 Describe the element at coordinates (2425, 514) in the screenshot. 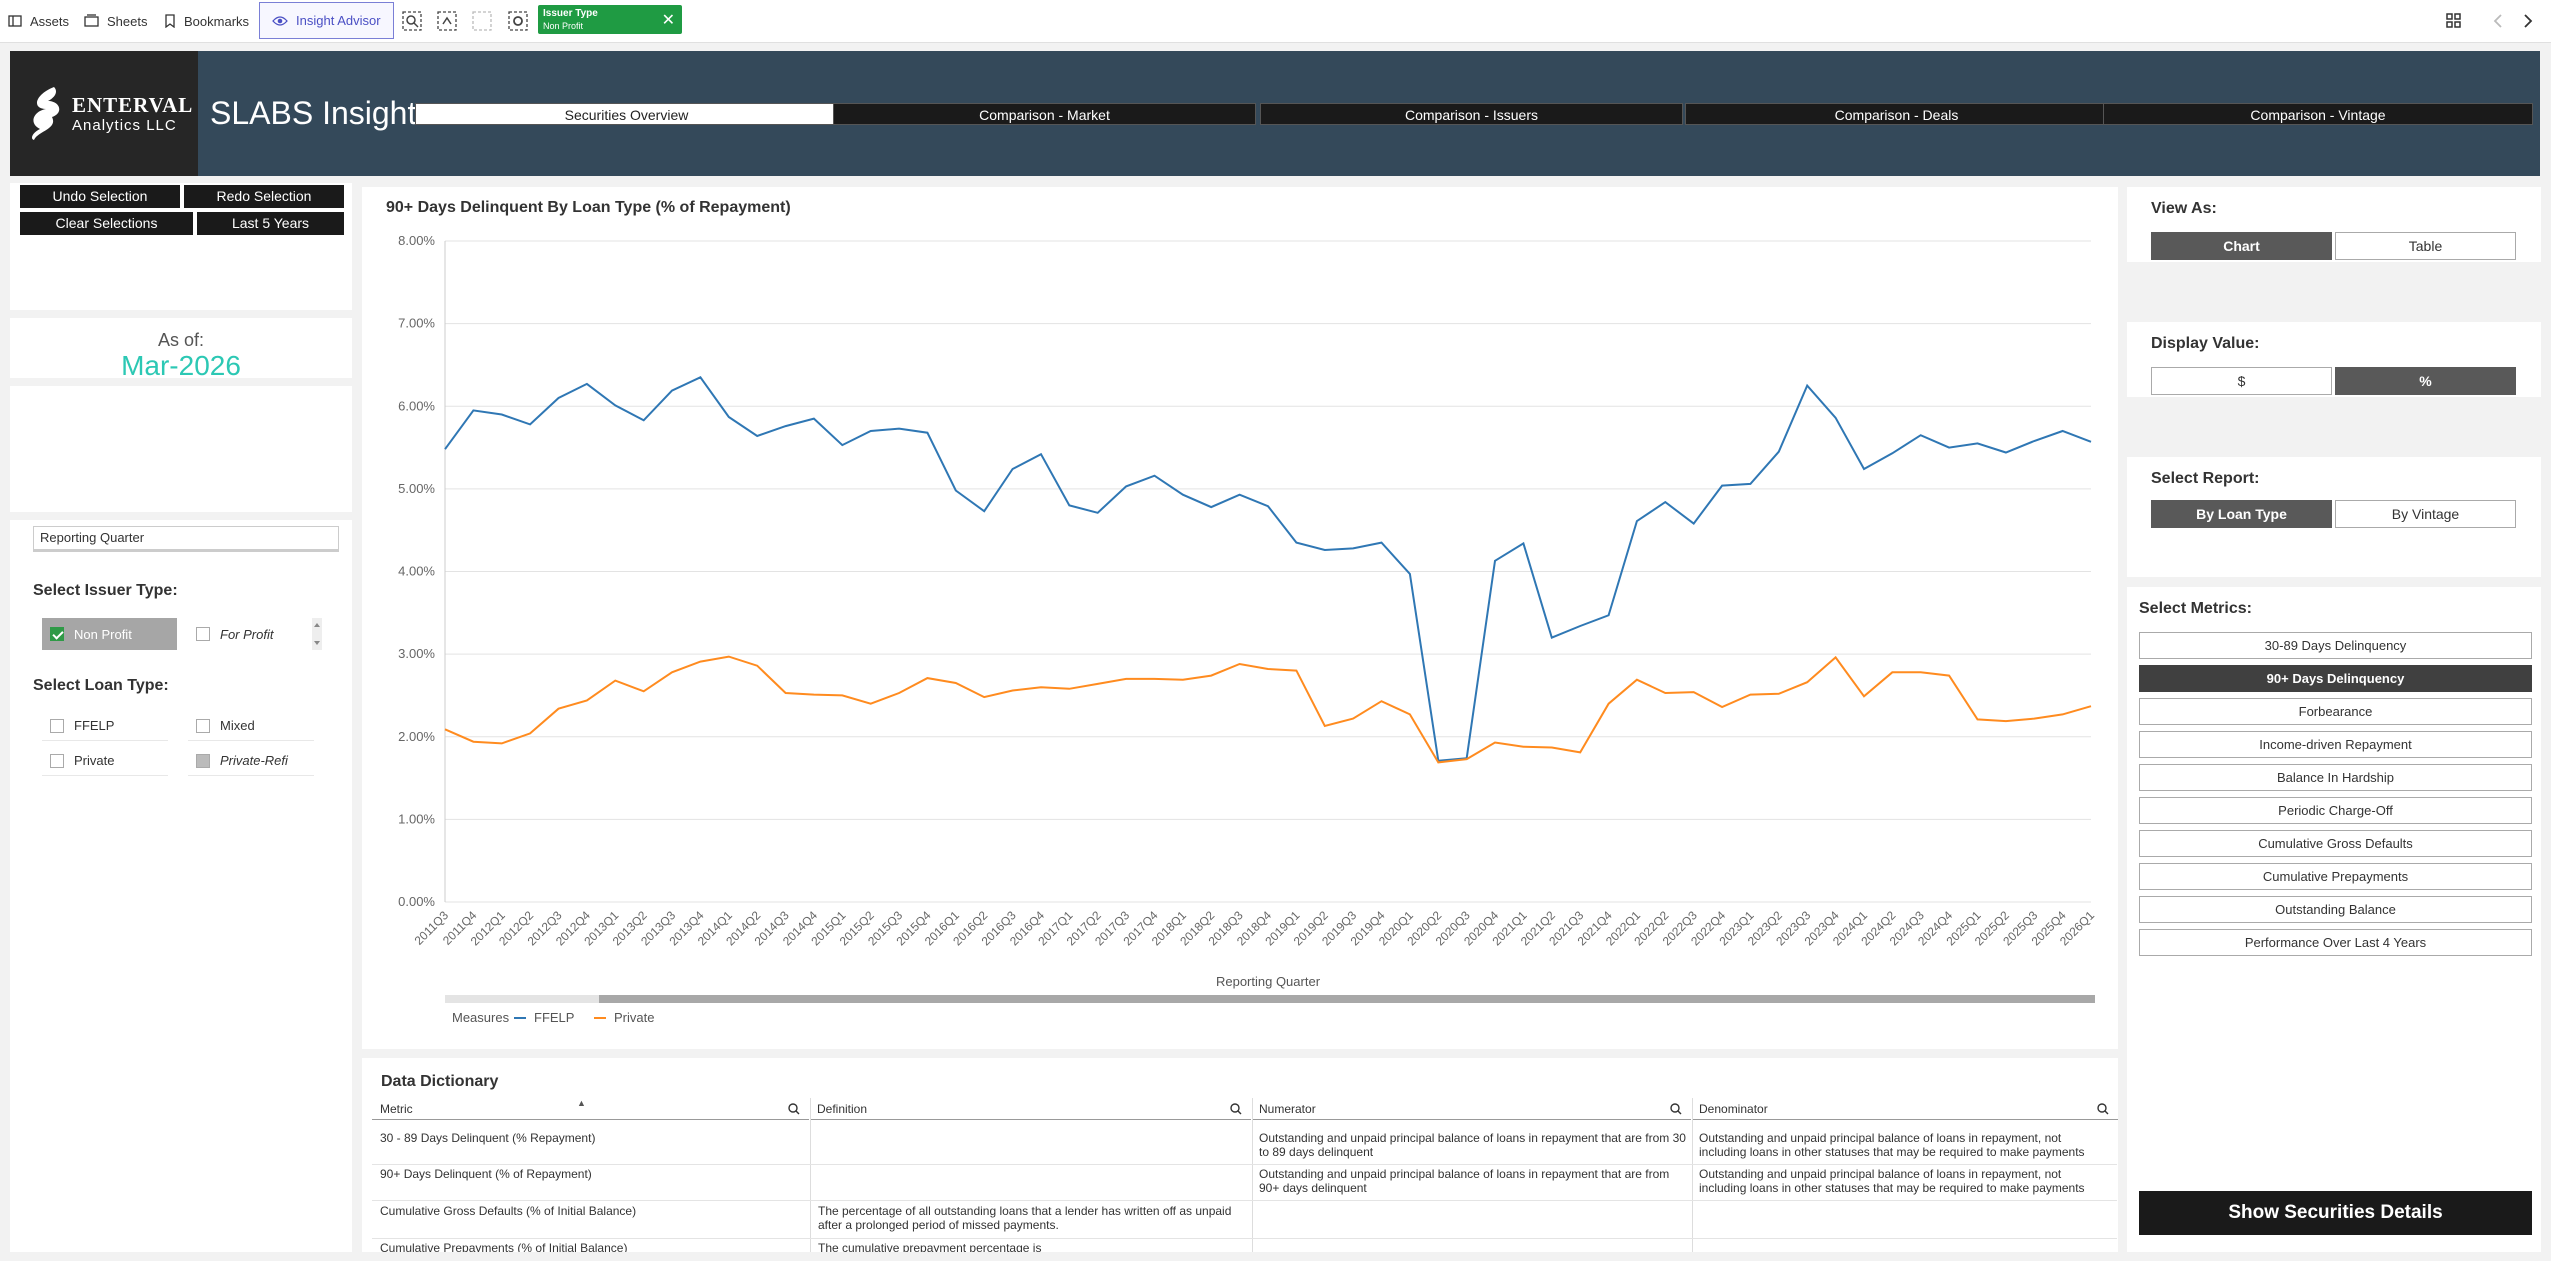

I see `report-by-vintage-button: By Vintage` at that location.